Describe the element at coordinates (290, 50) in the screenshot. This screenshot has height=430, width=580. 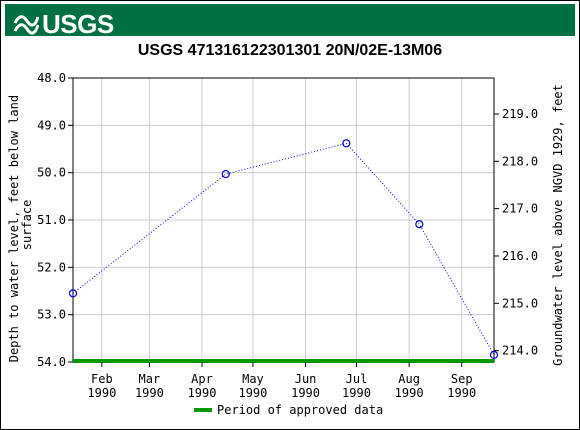
I see `chart-title: USGS 471316122301301 20N/02E-13M06` at that location.